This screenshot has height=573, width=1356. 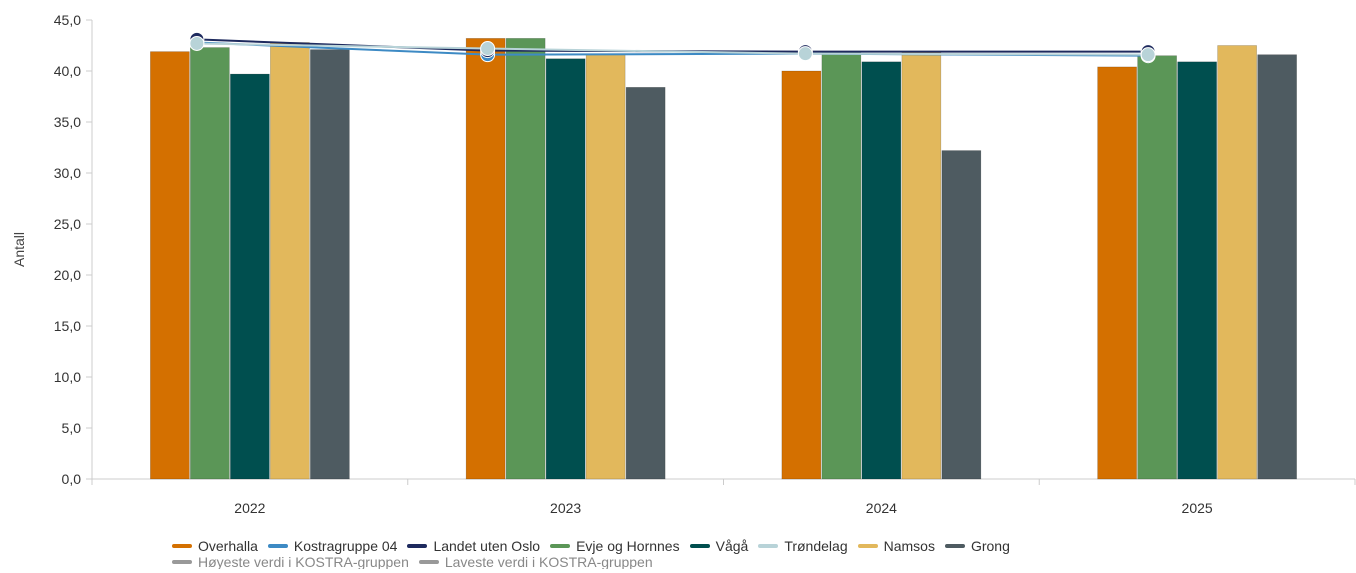 What do you see at coordinates (67, 377) in the screenshot?
I see `y-tick-label: 10,0` at bounding box center [67, 377].